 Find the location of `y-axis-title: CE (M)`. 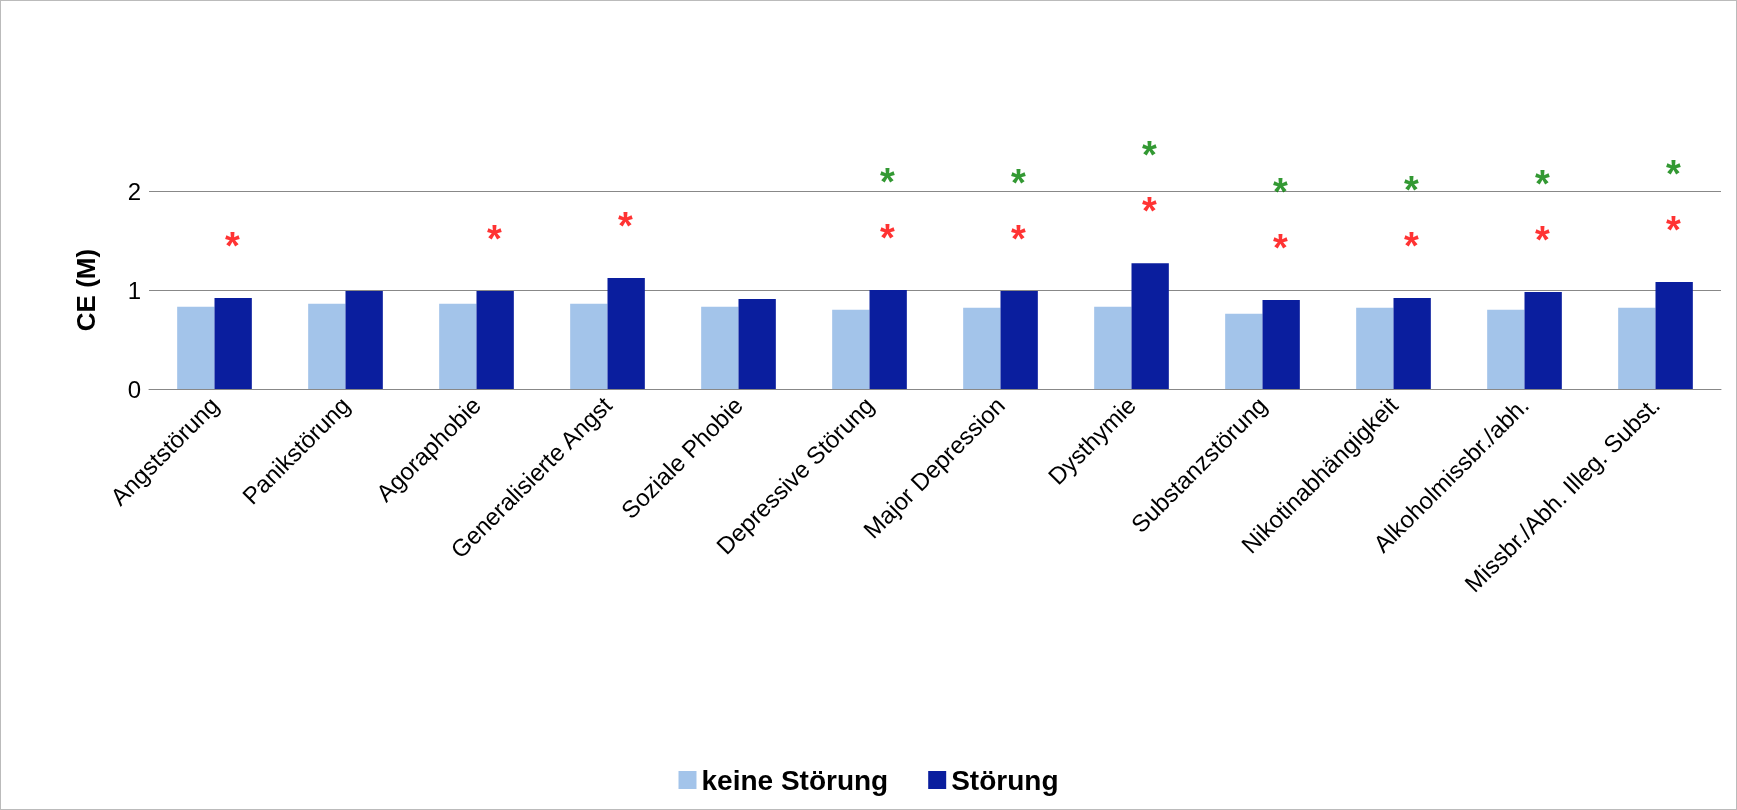

y-axis-title: CE (M) is located at coordinates (86, 290).